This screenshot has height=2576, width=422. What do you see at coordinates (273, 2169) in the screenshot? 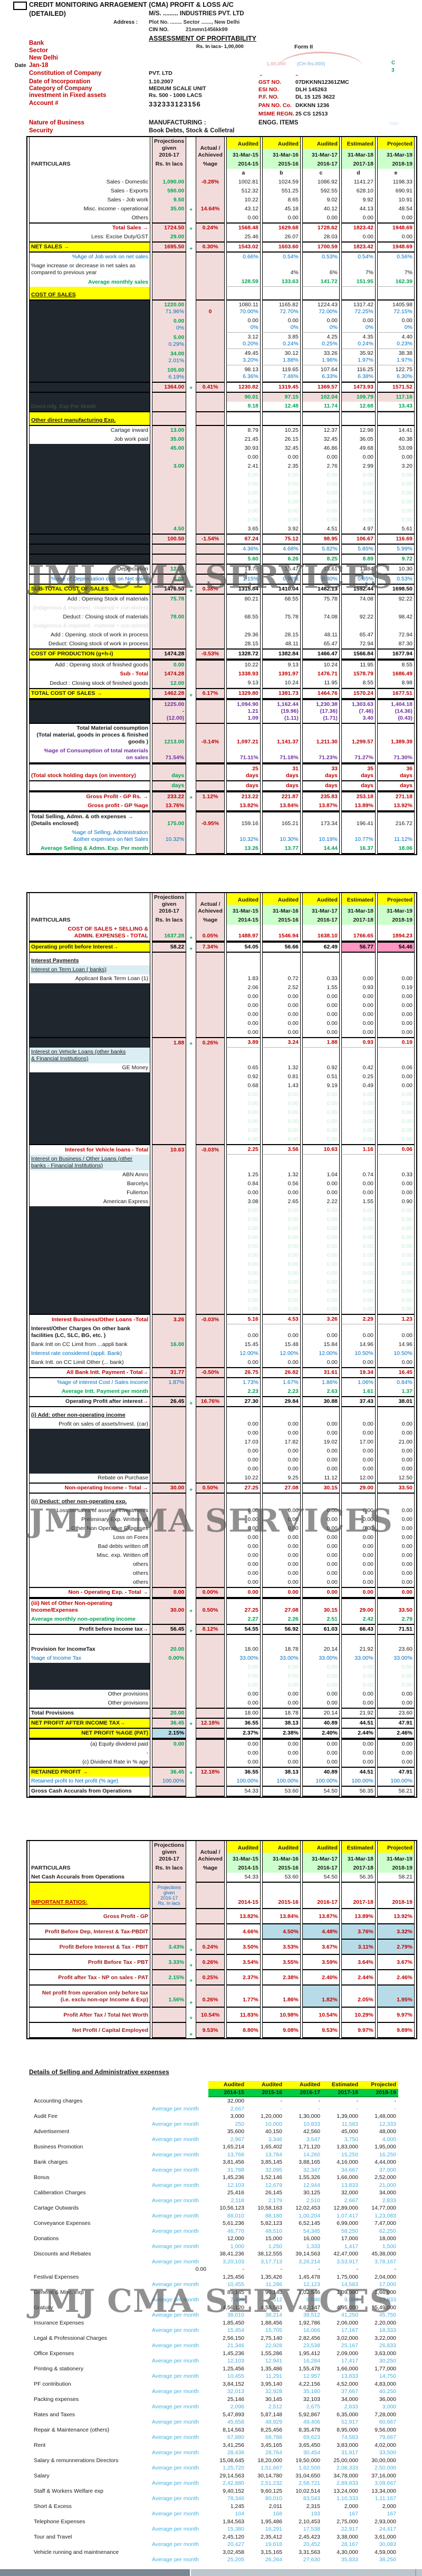
I see `average-value: 32,095` at bounding box center [273, 2169].